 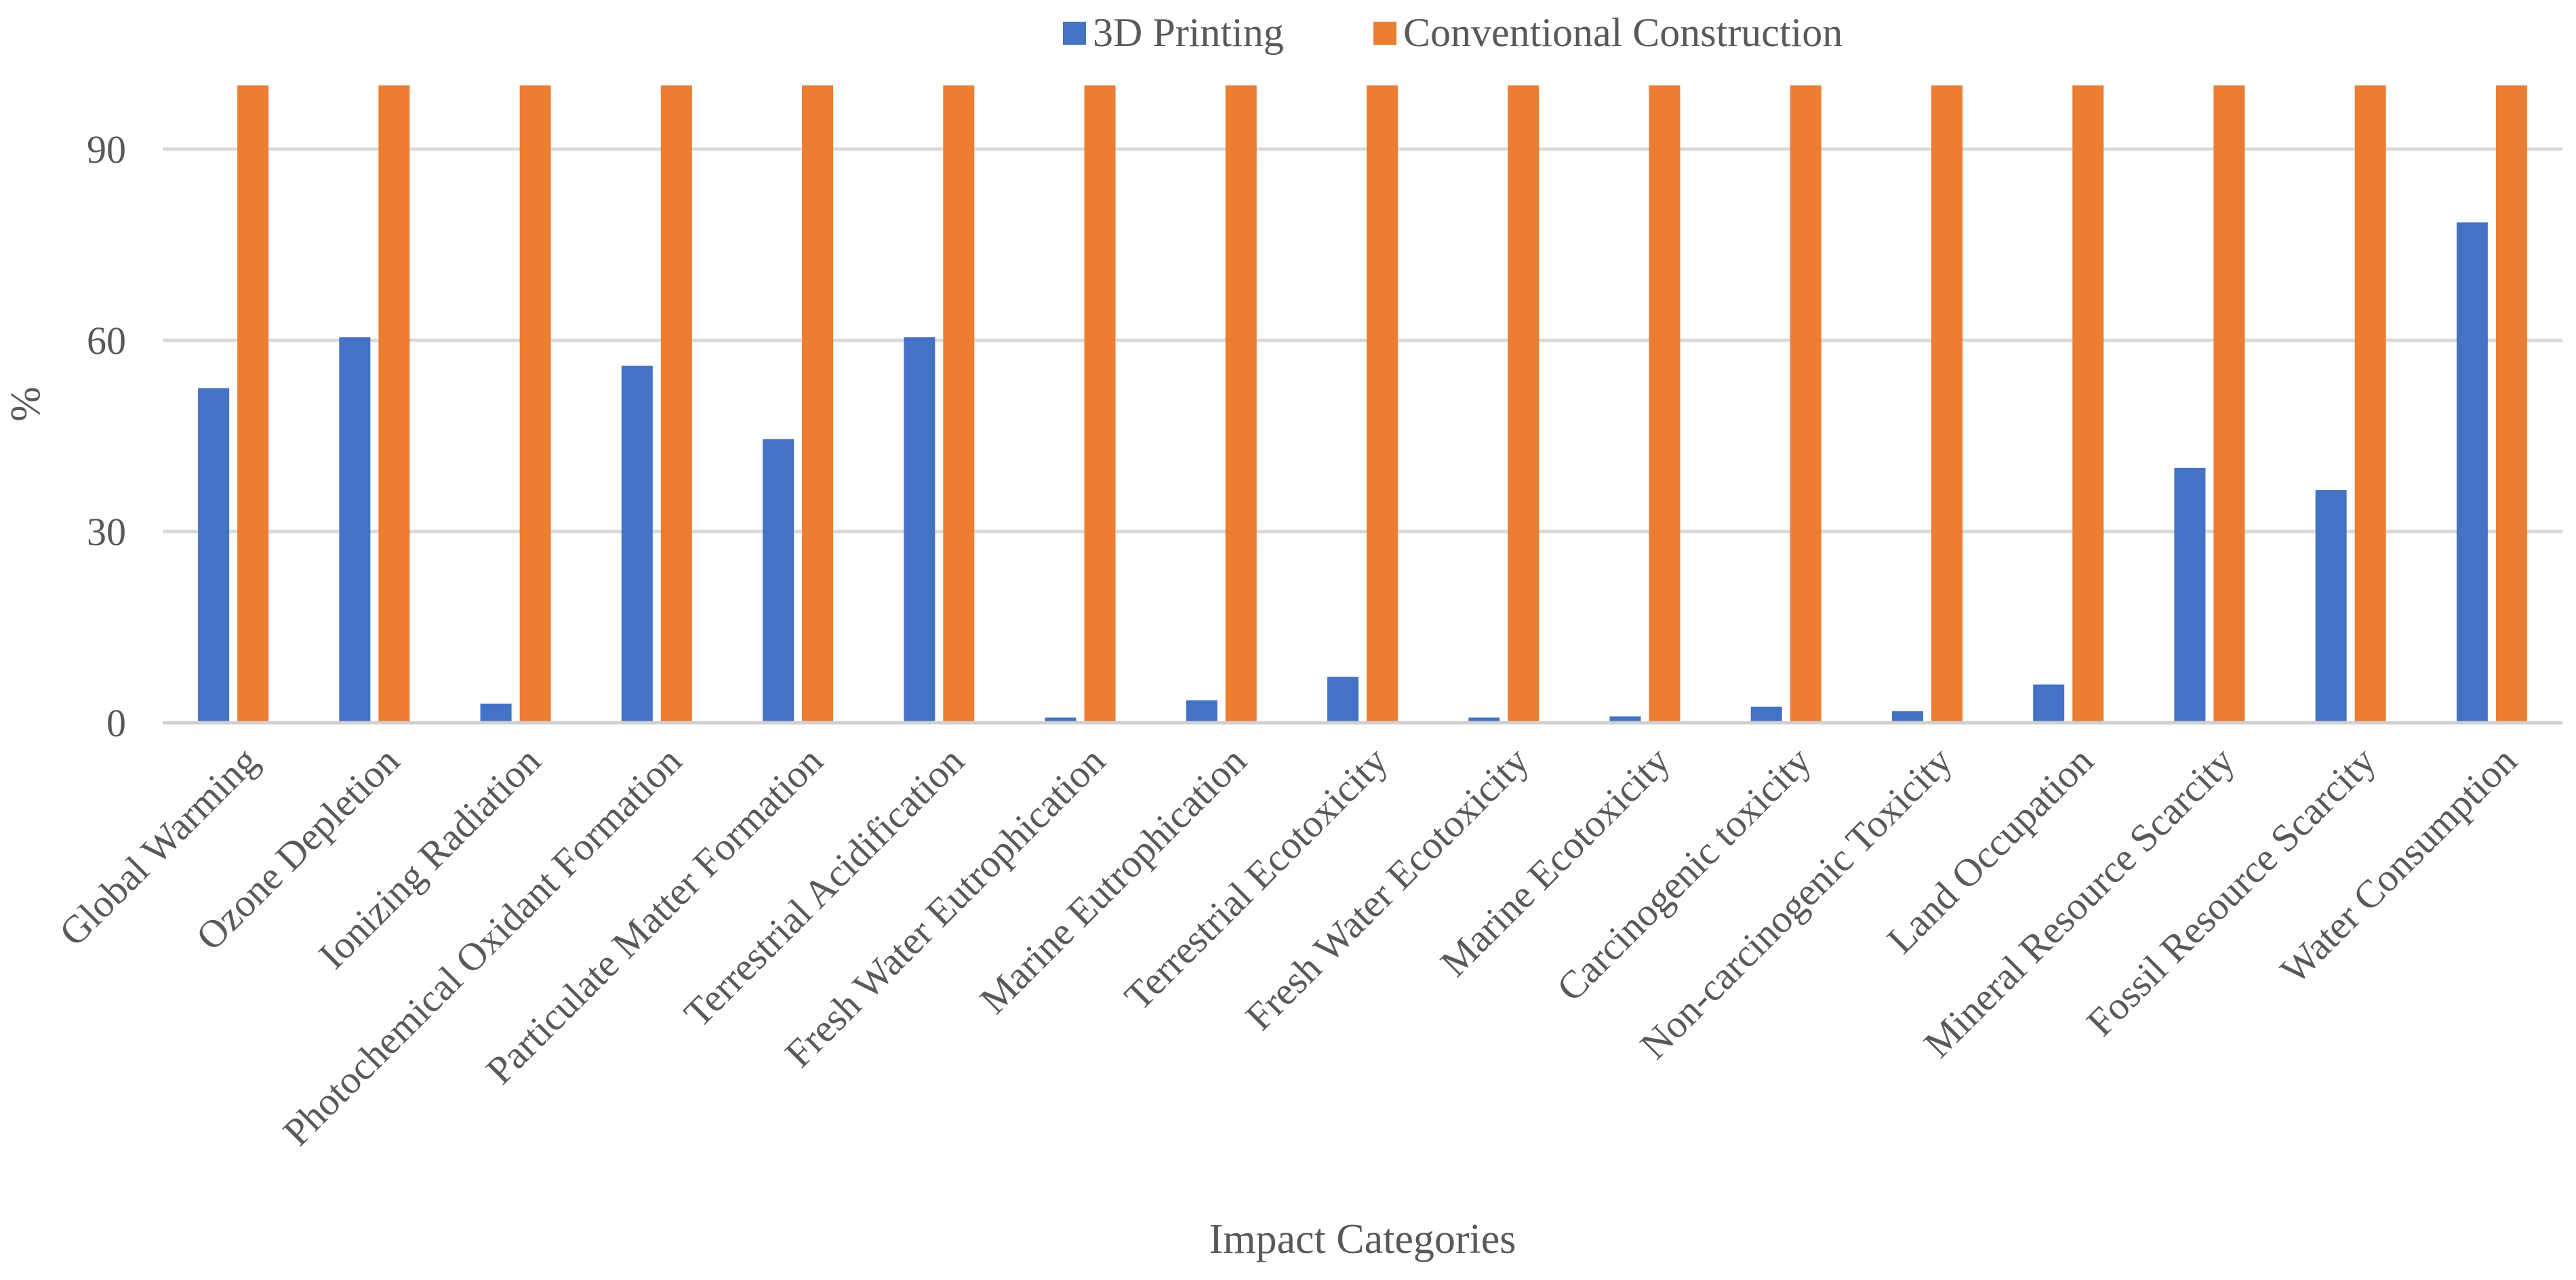 I want to click on bar-3d-printing-ozone-depletion, so click(x=355, y=530).